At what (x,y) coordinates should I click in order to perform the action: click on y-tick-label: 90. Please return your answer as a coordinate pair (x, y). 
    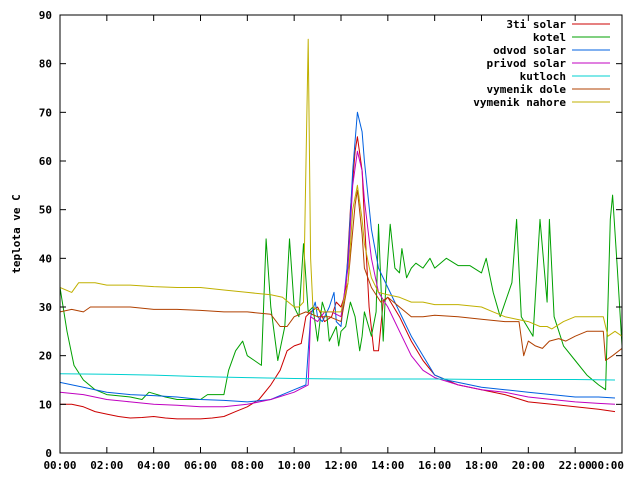
    Looking at the image, I should click on (45, 15).